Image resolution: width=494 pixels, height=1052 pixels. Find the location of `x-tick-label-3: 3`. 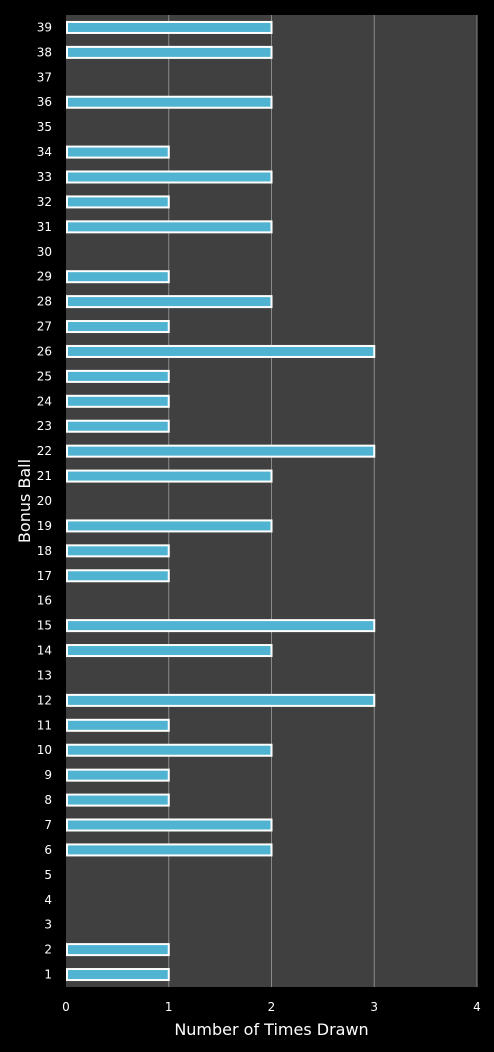

x-tick-label-3: 3 is located at coordinates (374, 1007).